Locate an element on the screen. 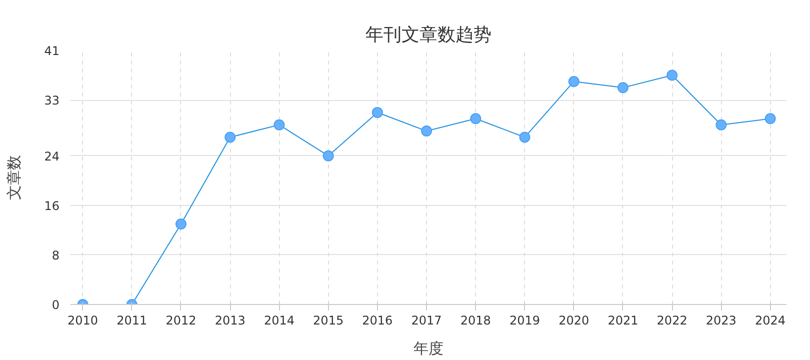 The image size is (810, 360). y-tick-label: 33 is located at coordinates (52, 101).